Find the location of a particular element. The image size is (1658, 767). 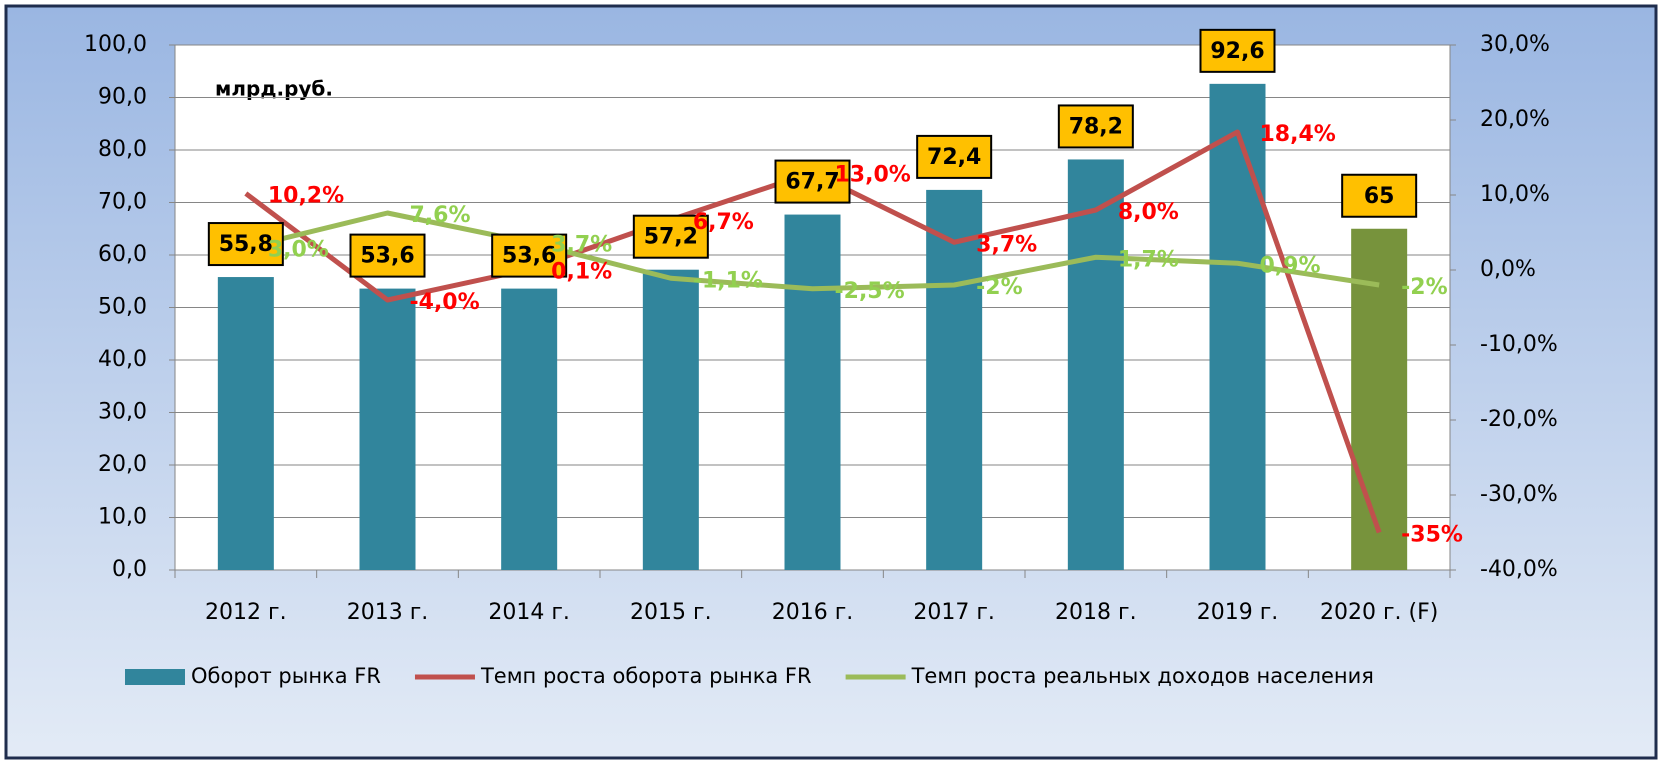

x-tick-label: 2012 г. is located at coordinates (246, 612).